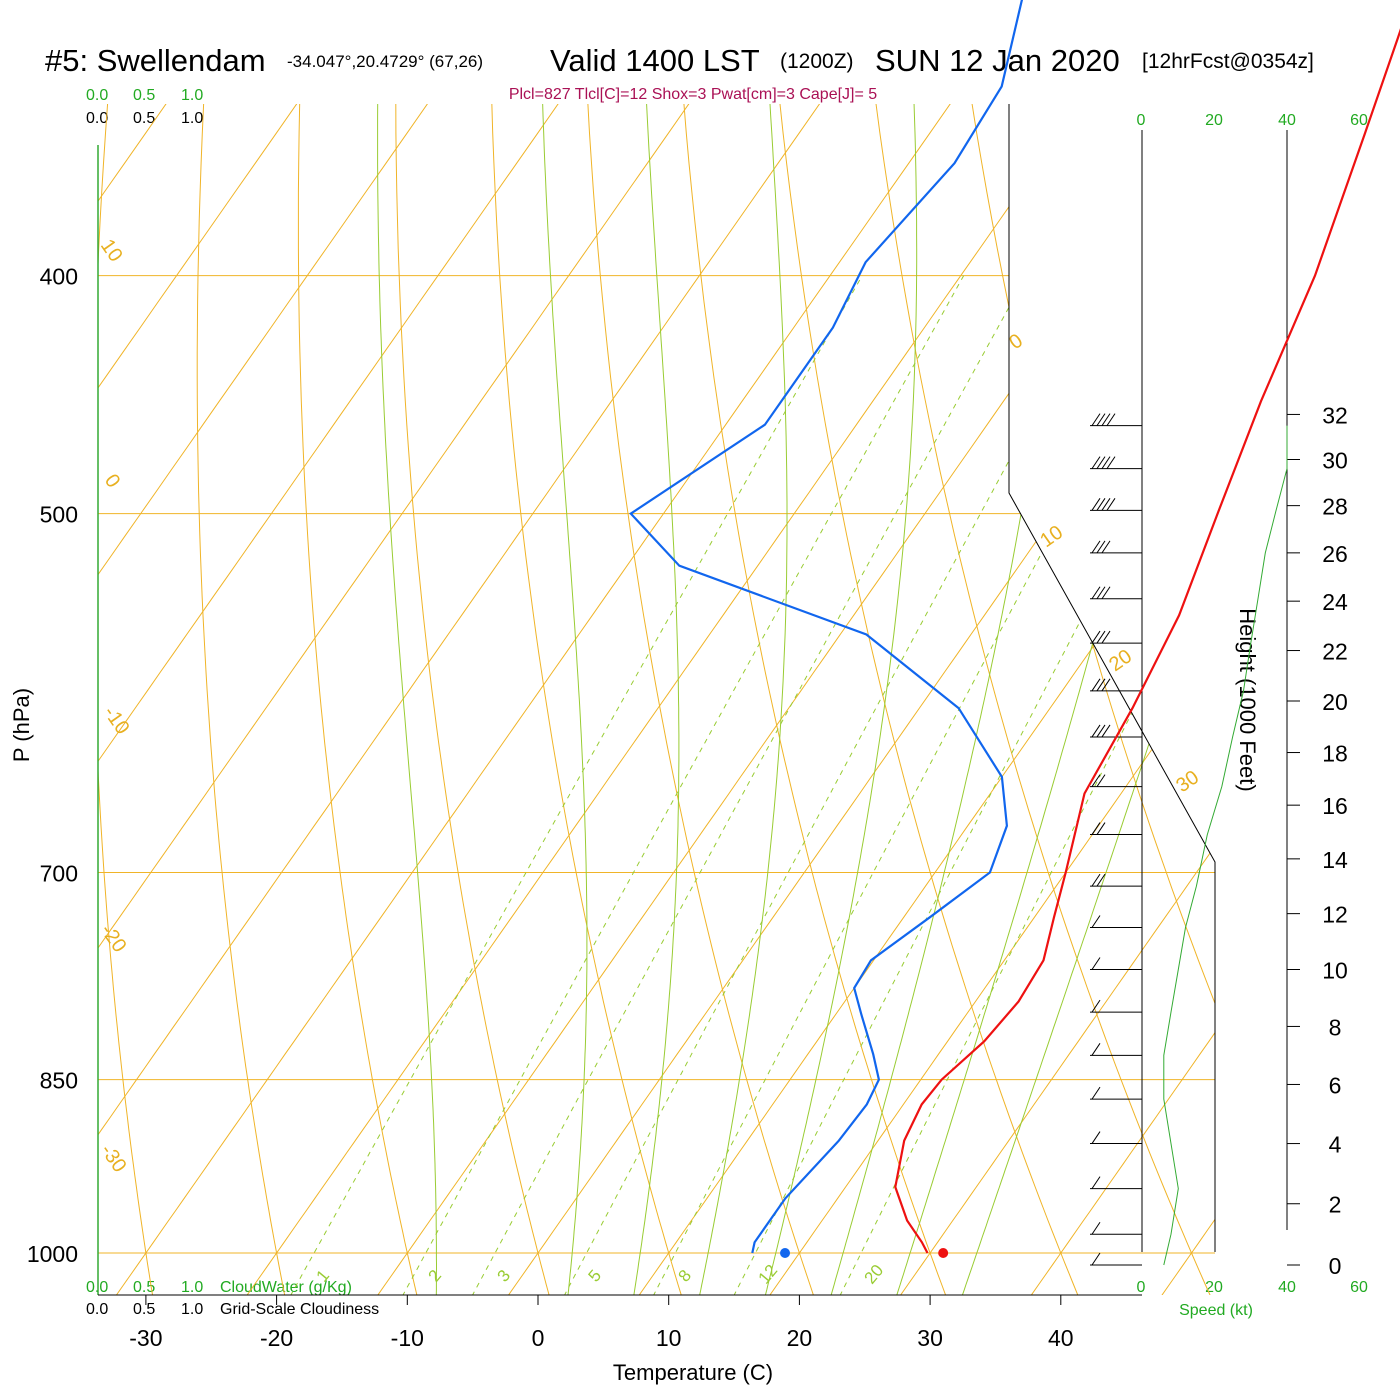 The width and height of the screenshot is (1400, 1400). What do you see at coordinates (155, 60) in the screenshot?
I see `station-title: #5: Swellendam` at bounding box center [155, 60].